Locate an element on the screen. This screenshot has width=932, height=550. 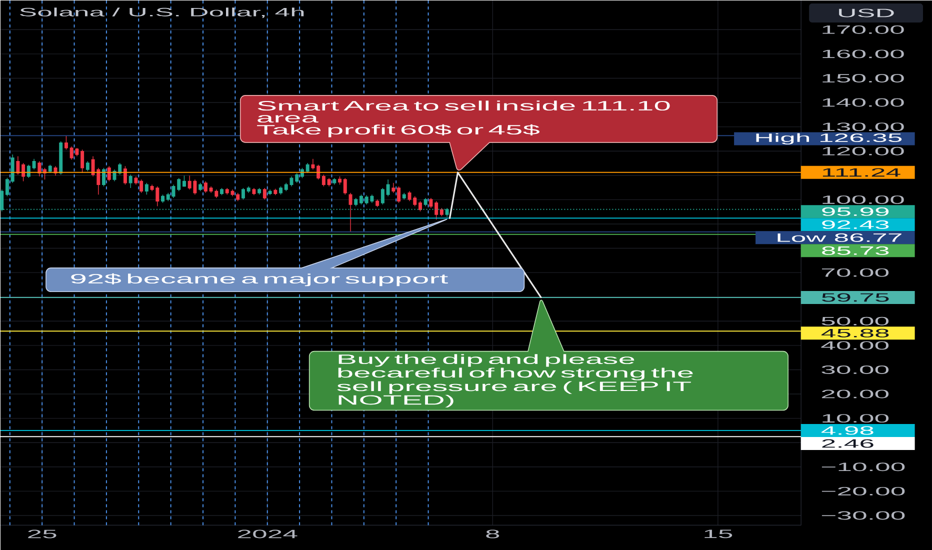
y-tick-label: 70.00 is located at coordinates (855, 272).